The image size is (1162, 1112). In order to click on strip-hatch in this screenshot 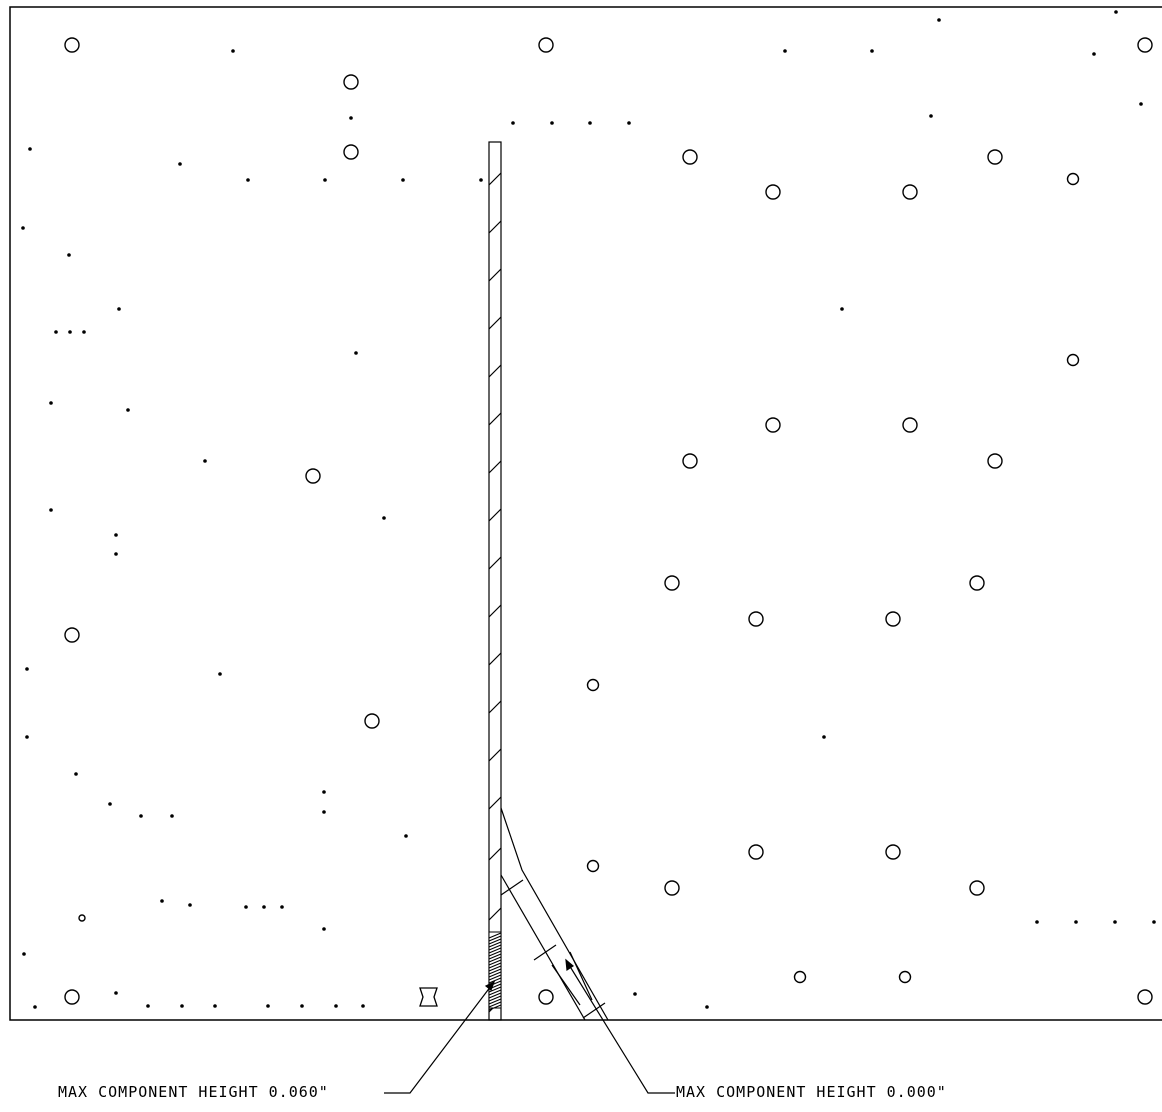, I will do `click(495, 592)`.